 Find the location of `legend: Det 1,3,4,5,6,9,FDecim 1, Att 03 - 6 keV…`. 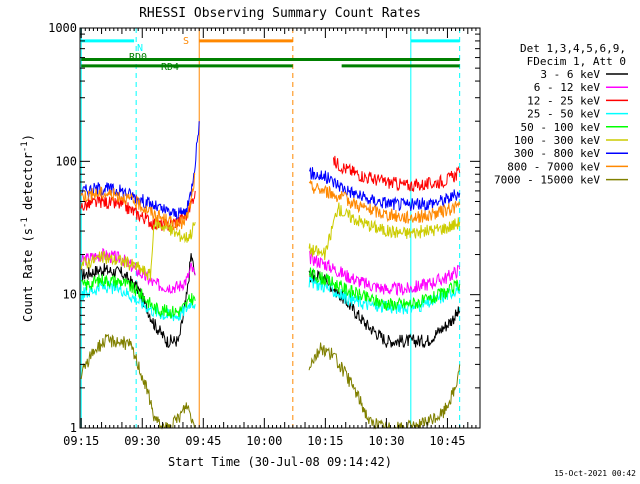

legend: Det 1,3,4,5,6,9,FDecim 1, Att 03 - 6 keV… is located at coordinates (561, 114).